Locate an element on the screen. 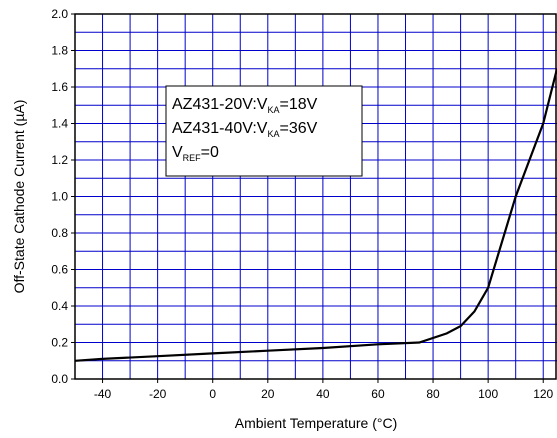  legend-entry: AZ431-40V:VKA=36V is located at coordinates (245, 129).